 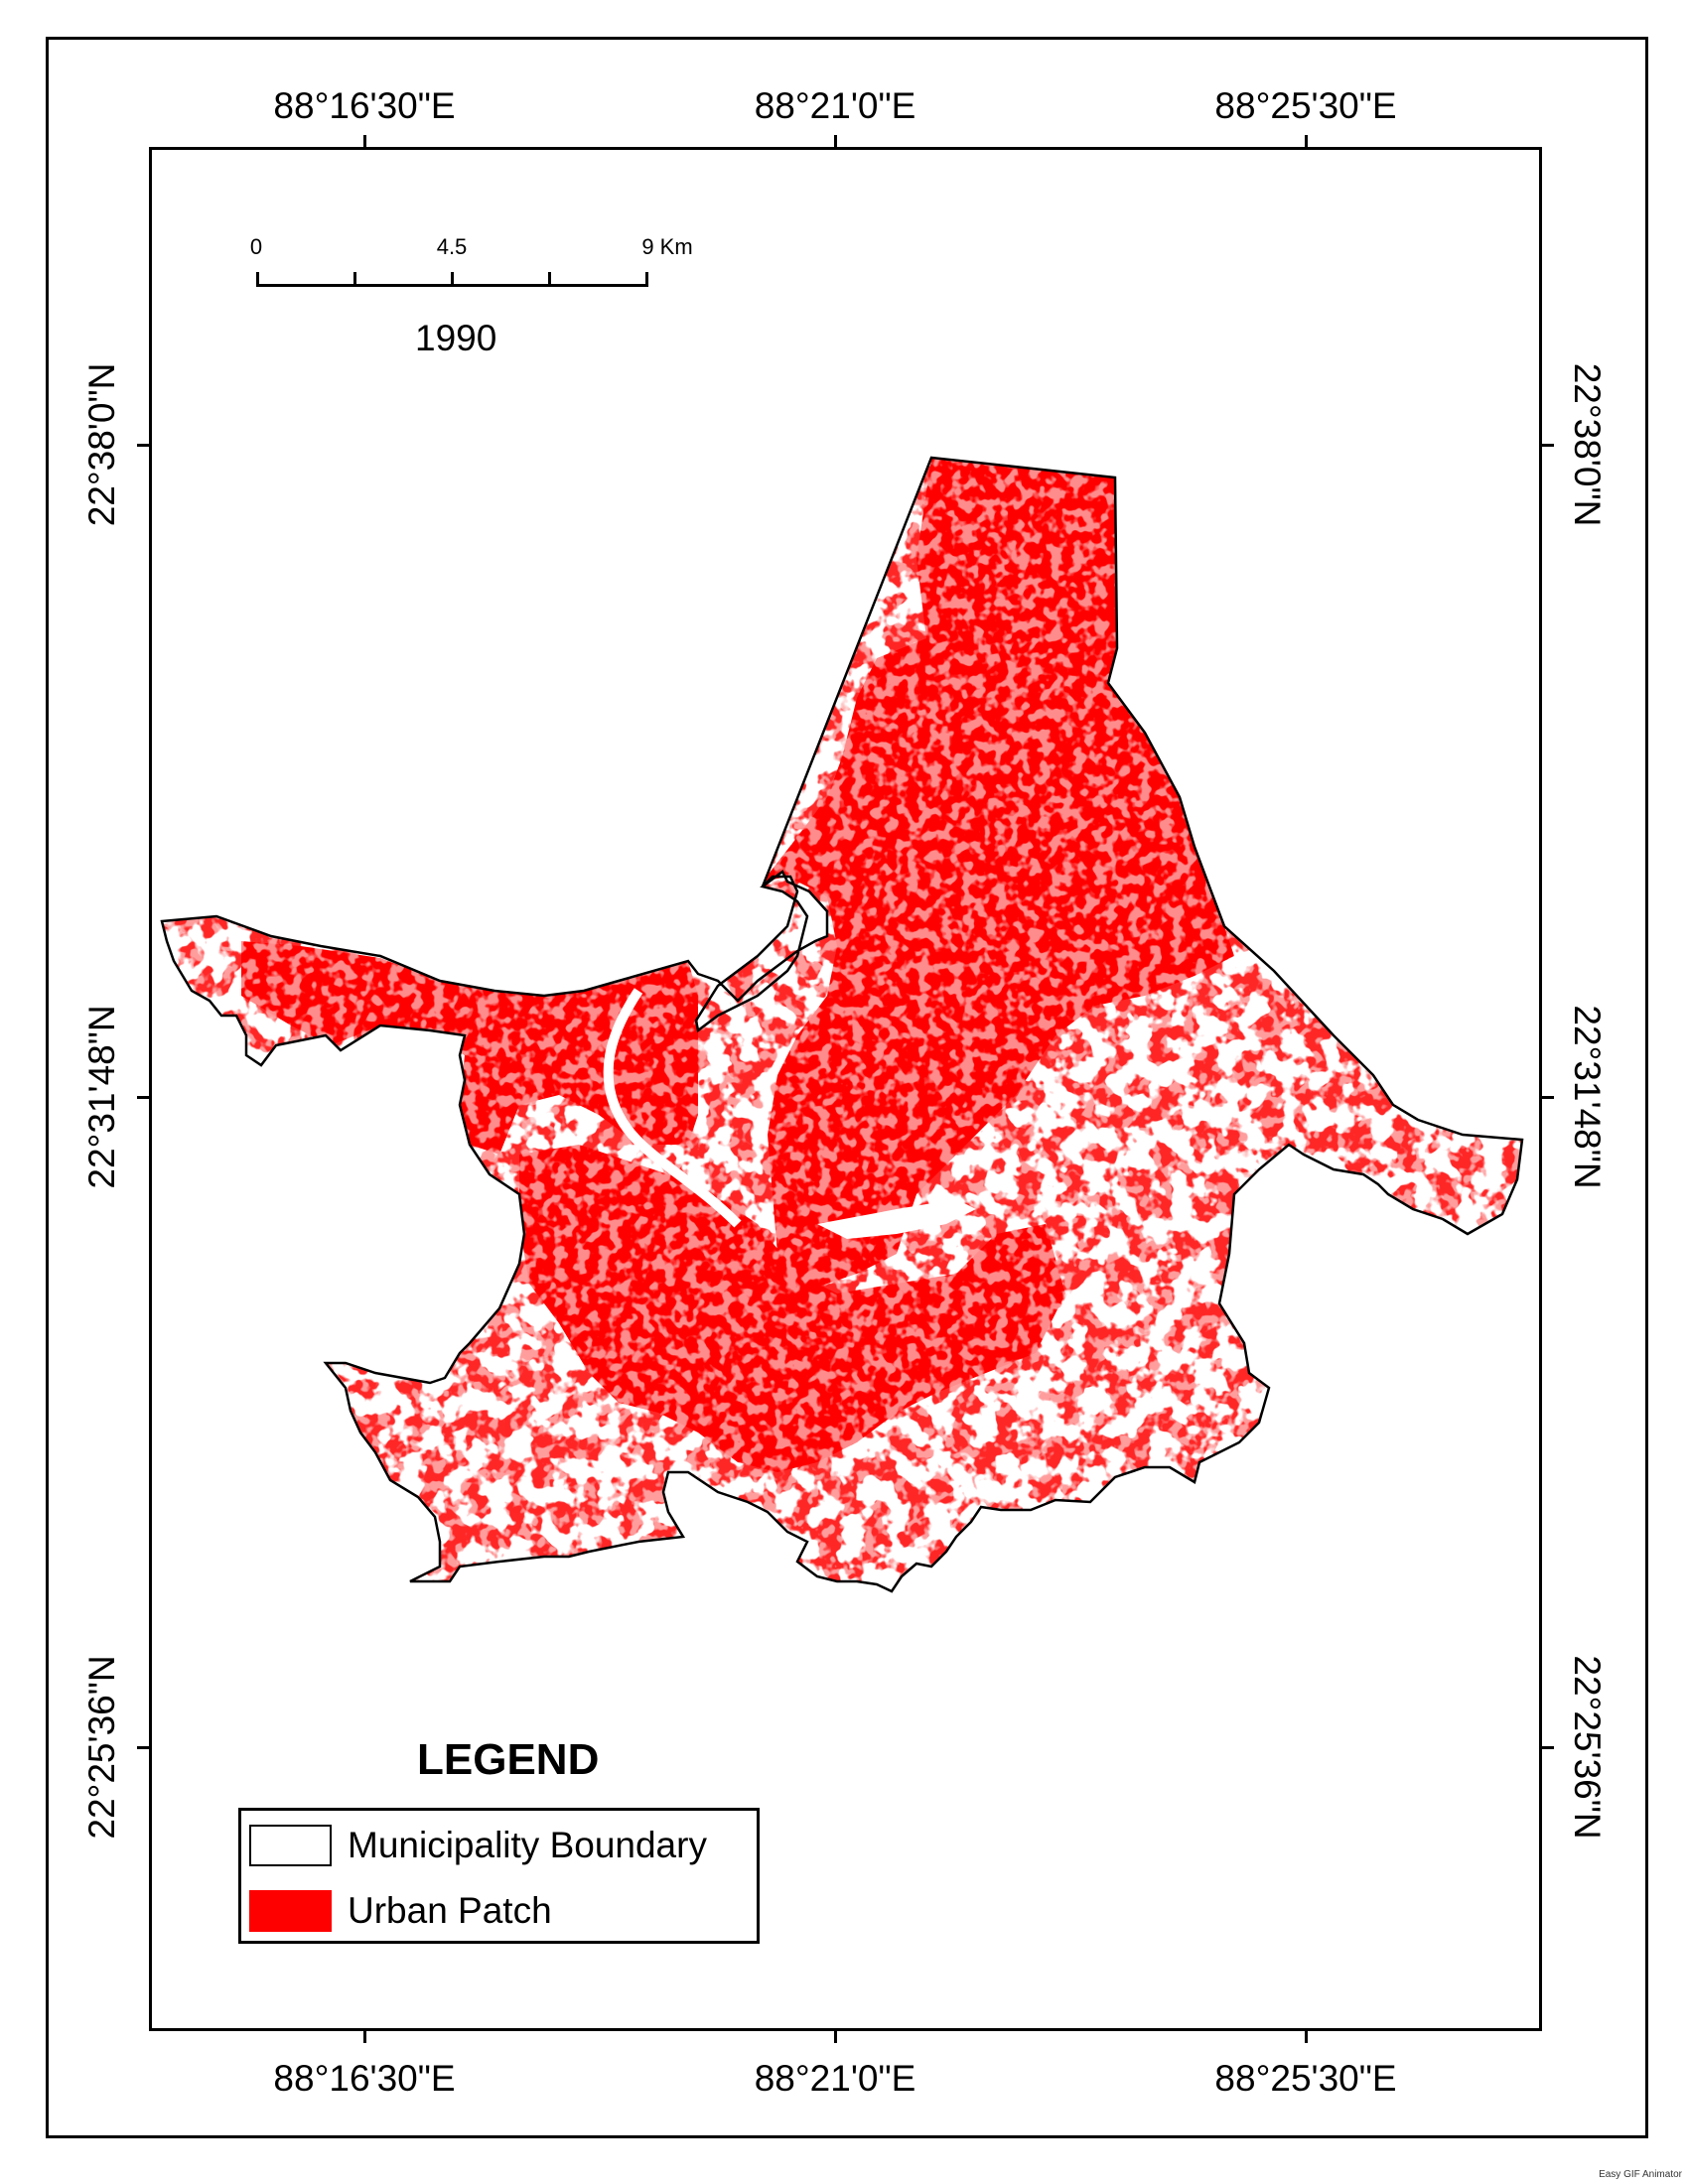 What do you see at coordinates (456, 338) in the screenshot?
I see `year-label: 1990` at bounding box center [456, 338].